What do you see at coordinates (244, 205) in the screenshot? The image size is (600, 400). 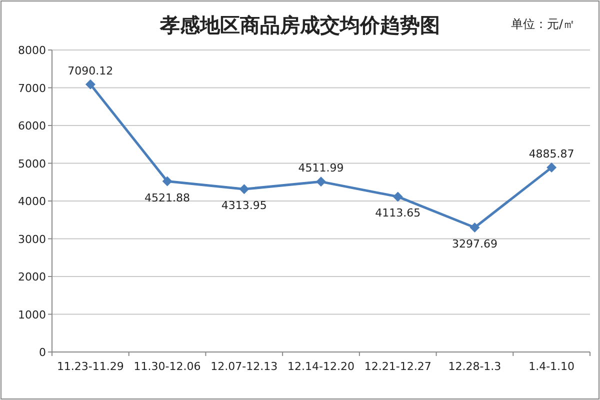 I see `data-label: 4313.95` at bounding box center [244, 205].